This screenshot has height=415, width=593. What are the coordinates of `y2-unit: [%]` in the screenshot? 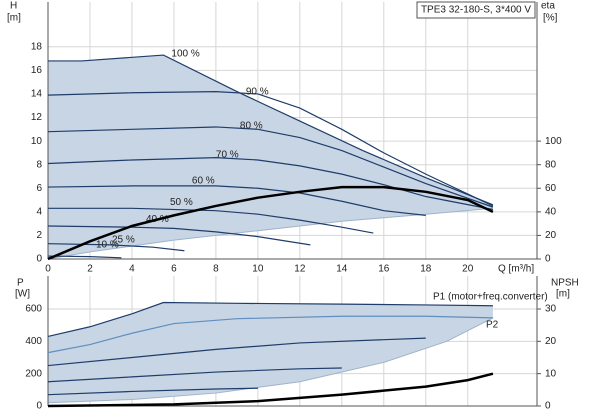 It's located at (550, 18).